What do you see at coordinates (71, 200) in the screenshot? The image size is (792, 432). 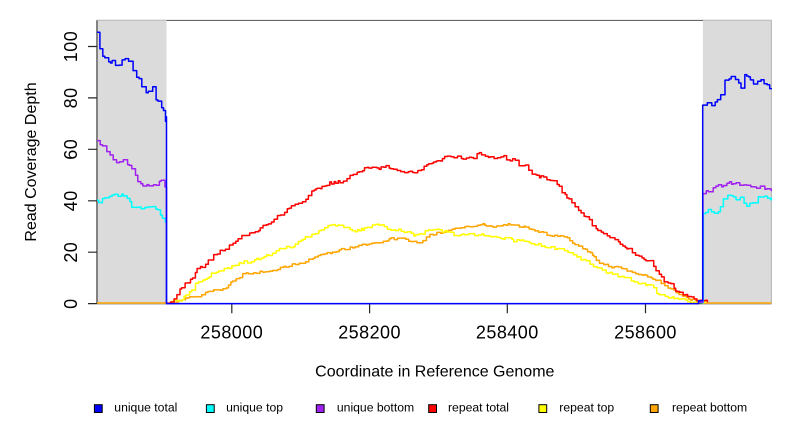 I see `svg-text: 40` at bounding box center [71, 200].